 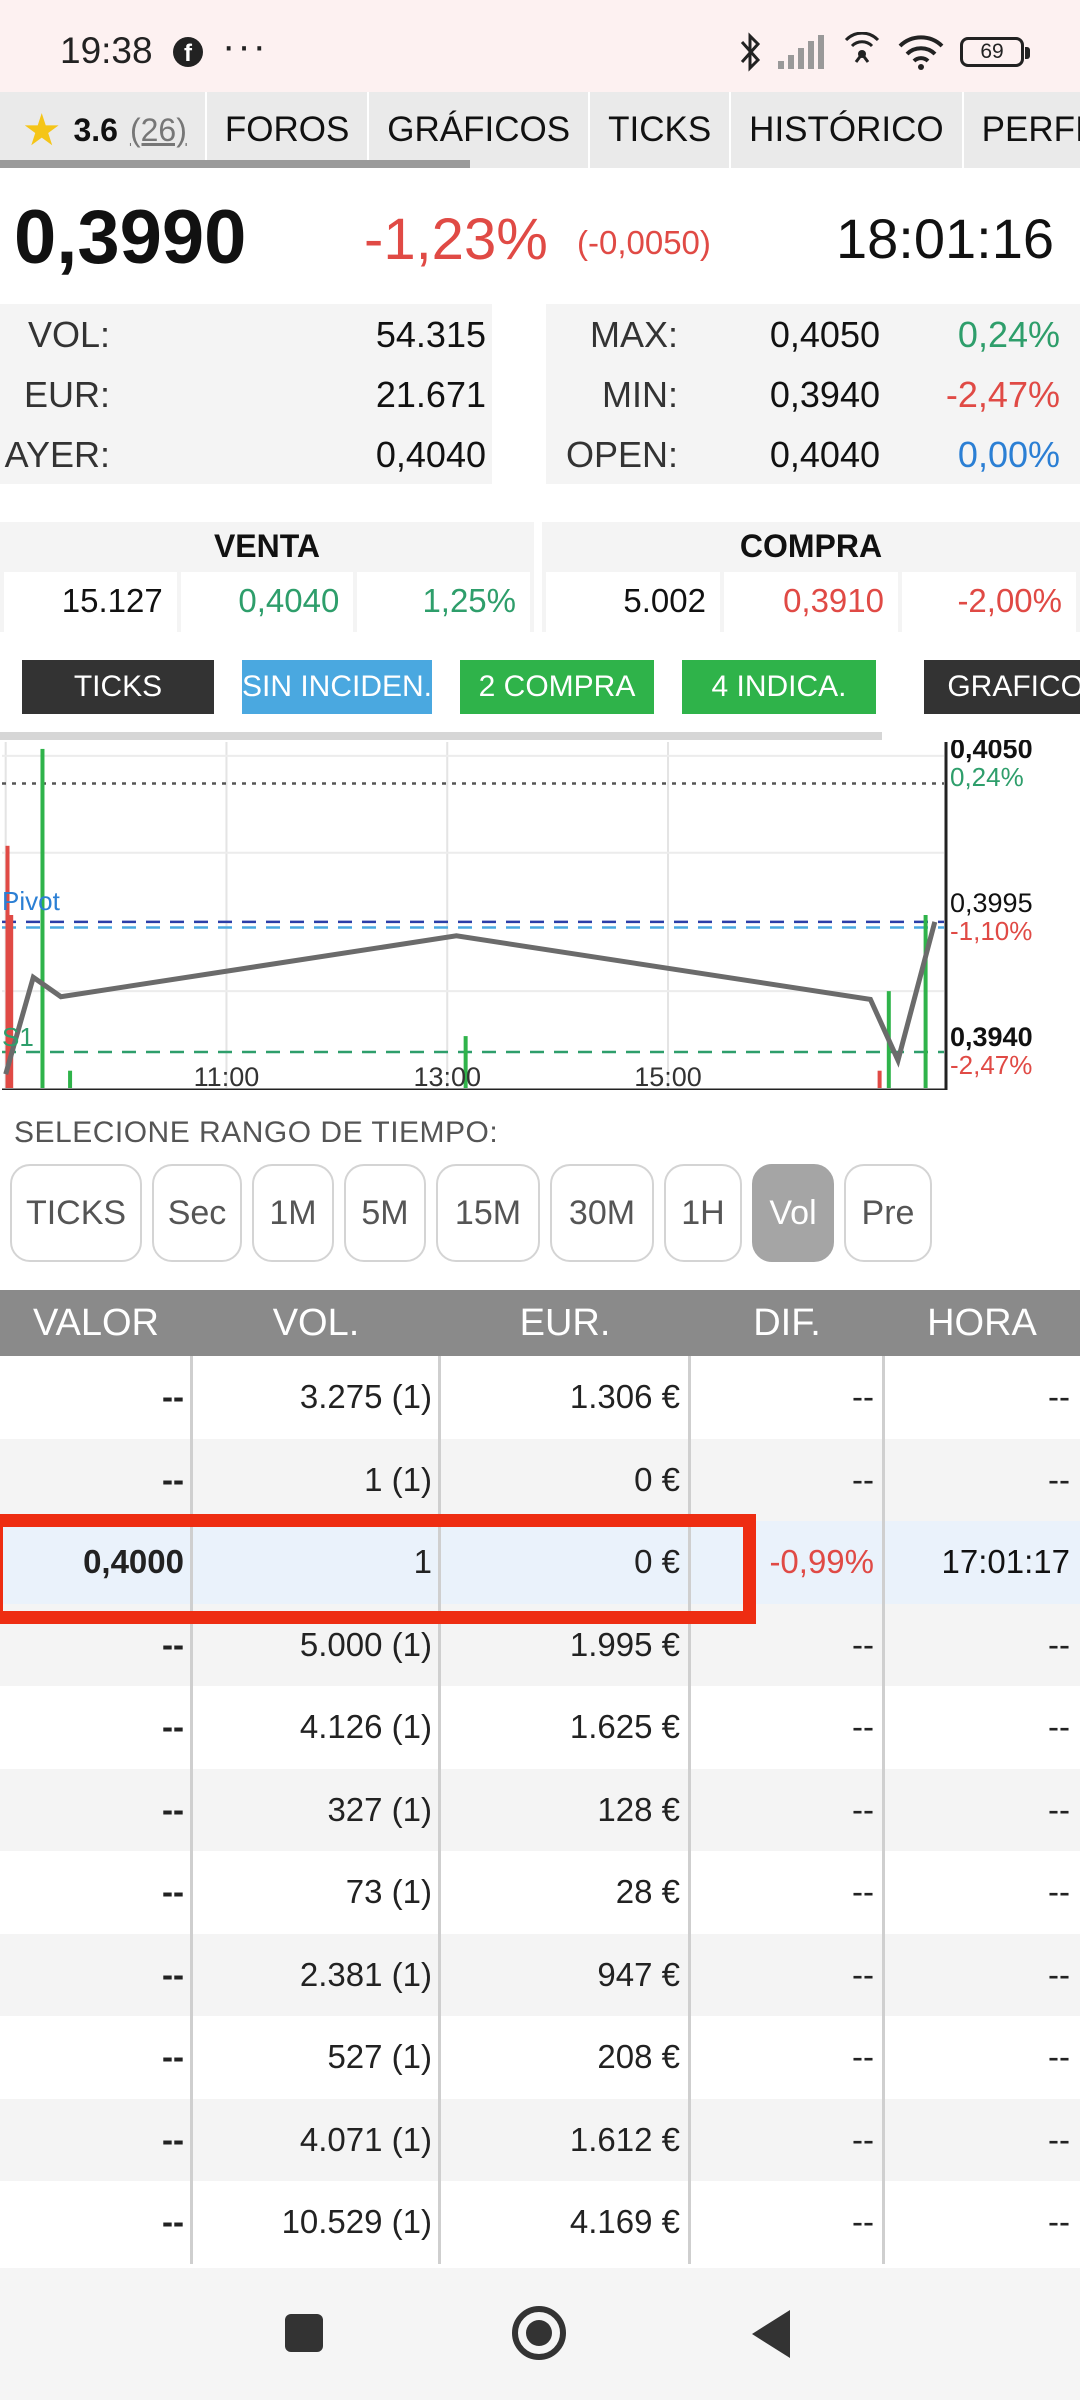 What do you see at coordinates (624, 2221) in the screenshot?
I see `cell-eur: 4.169 €` at bounding box center [624, 2221].